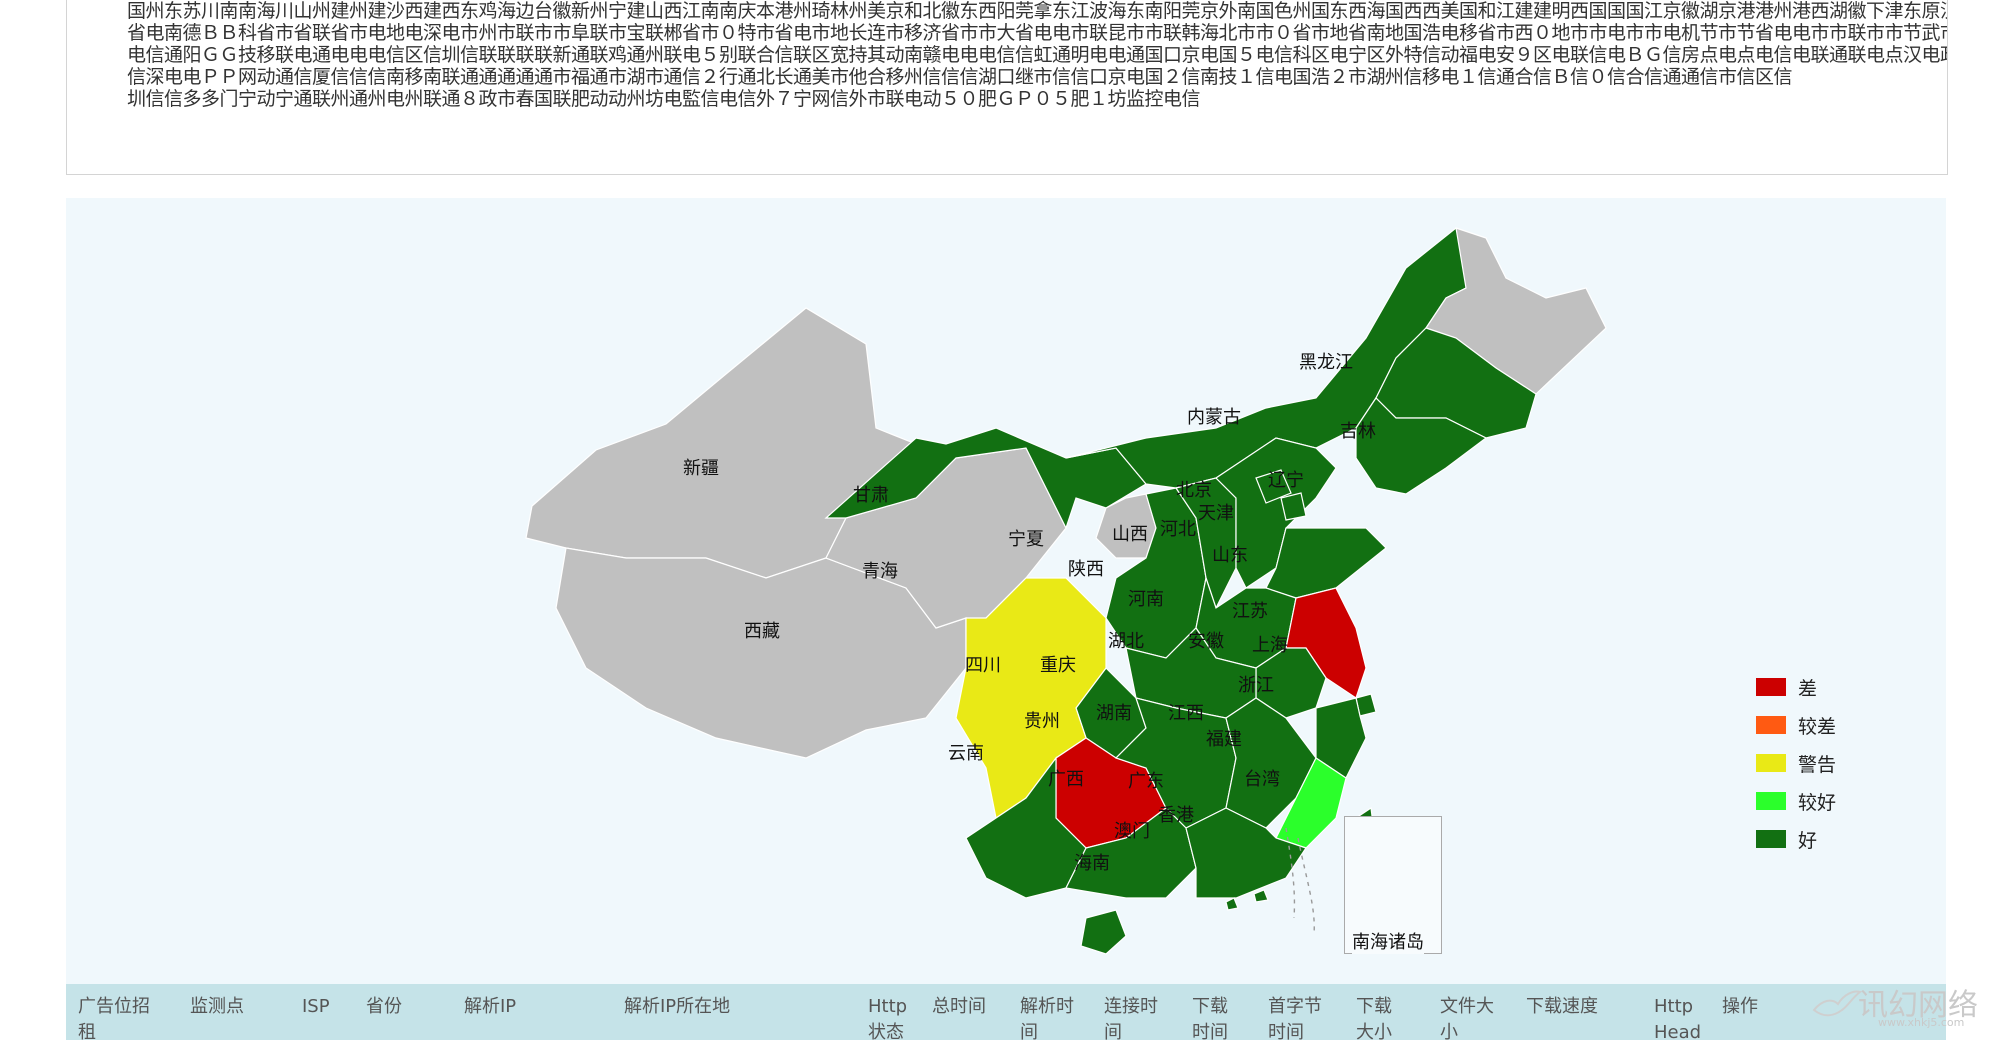 The width and height of the screenshot is (2004, 1040). I want to click on label-yunnan: 云南, so click(966, 753).